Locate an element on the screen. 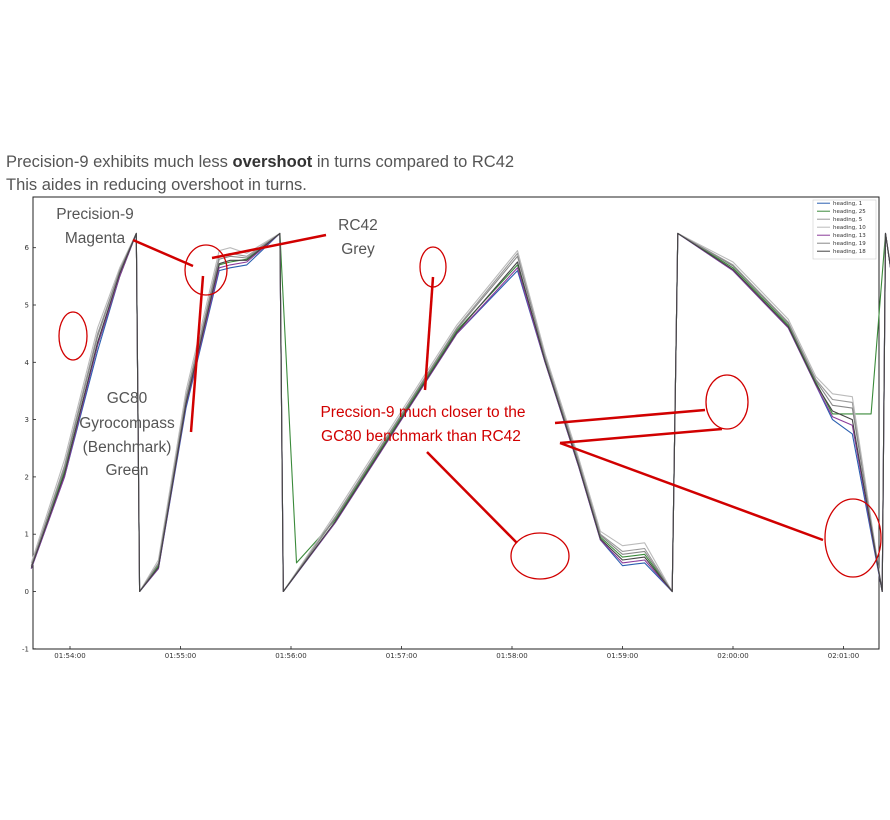  legend-box is located at coordinates (844, 229).